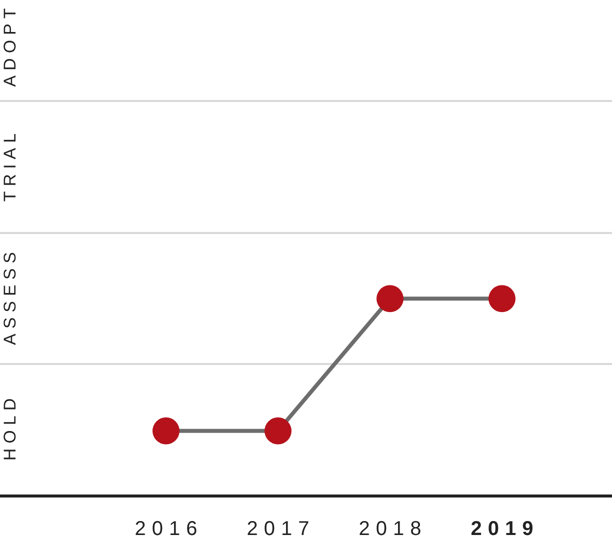 The image size is (612, 540). What do you see at coordinates (393, 529) in the screenshot?
I see `x-tick-label: 2018` at bounding box center [393, 529].